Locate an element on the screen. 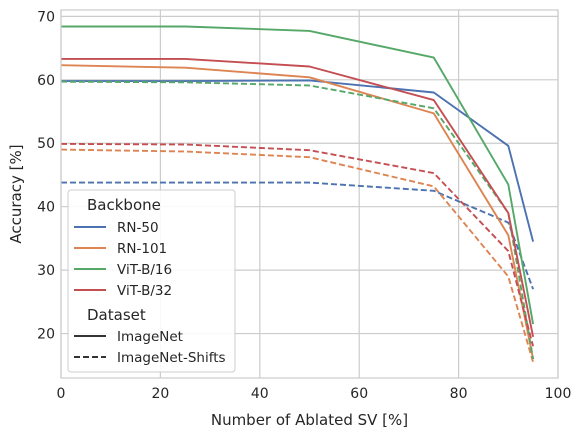 This screenshot has height=437, width=579. x-tick-label: 20 is located at coordinates (160, 394).